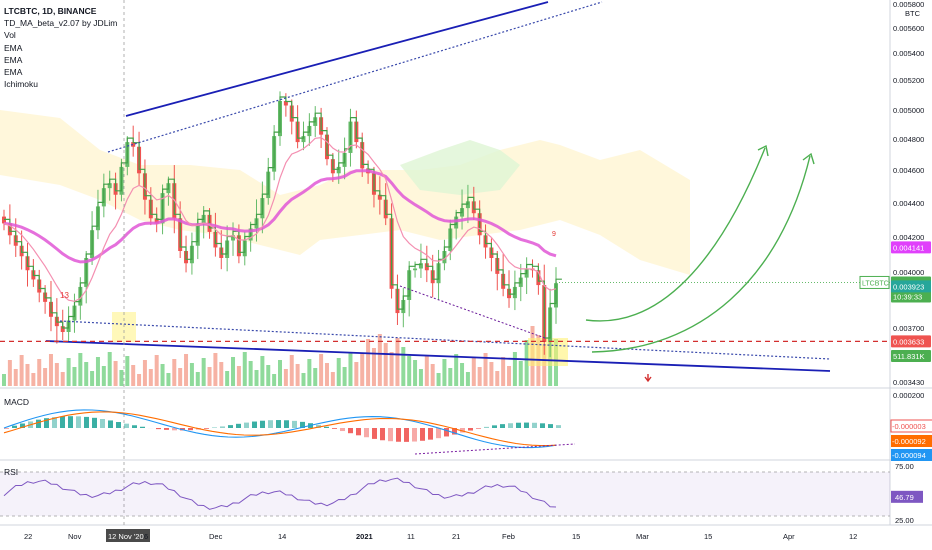  I want to click on macd-label-text: -0.000003, so click(909, 426).